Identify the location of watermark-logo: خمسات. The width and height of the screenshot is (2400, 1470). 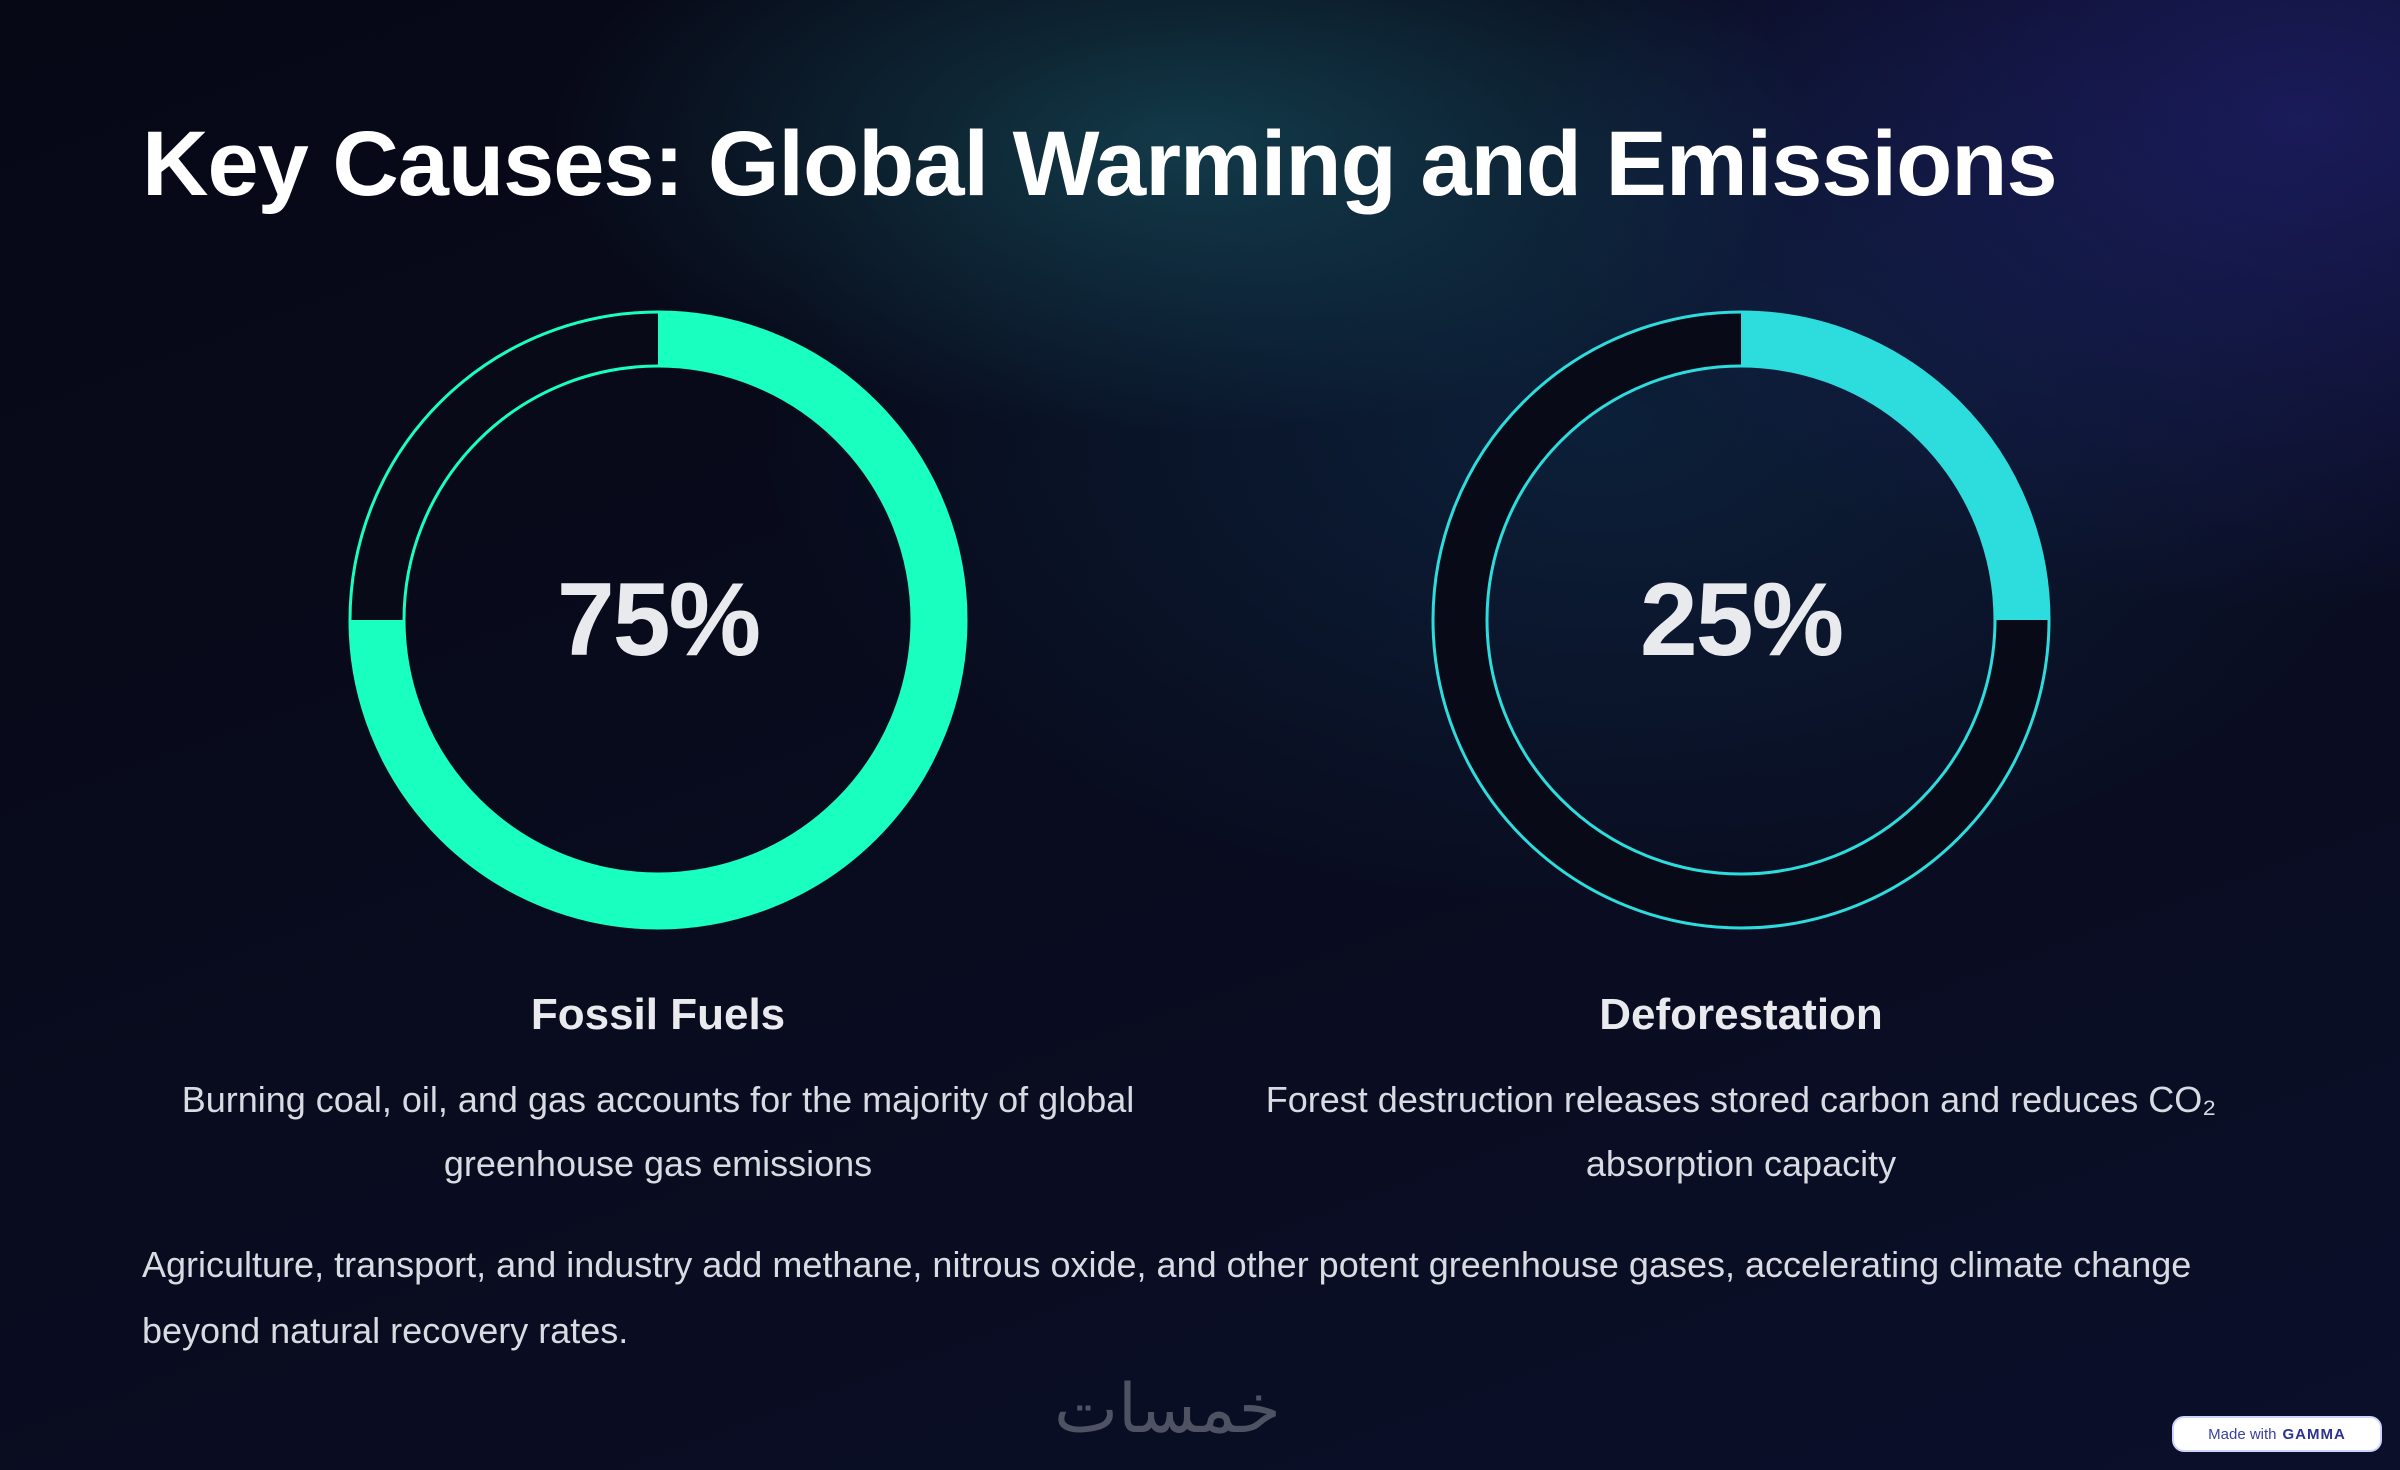
(1167, 1409).